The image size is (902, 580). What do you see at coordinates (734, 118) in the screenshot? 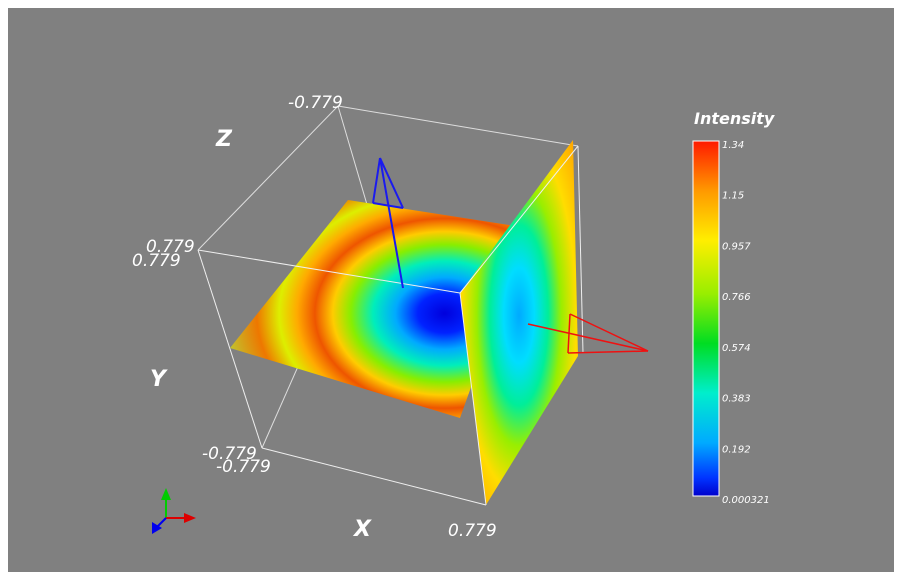
I see `color-legend-title: Intensity` at bounding box center [734, 118].